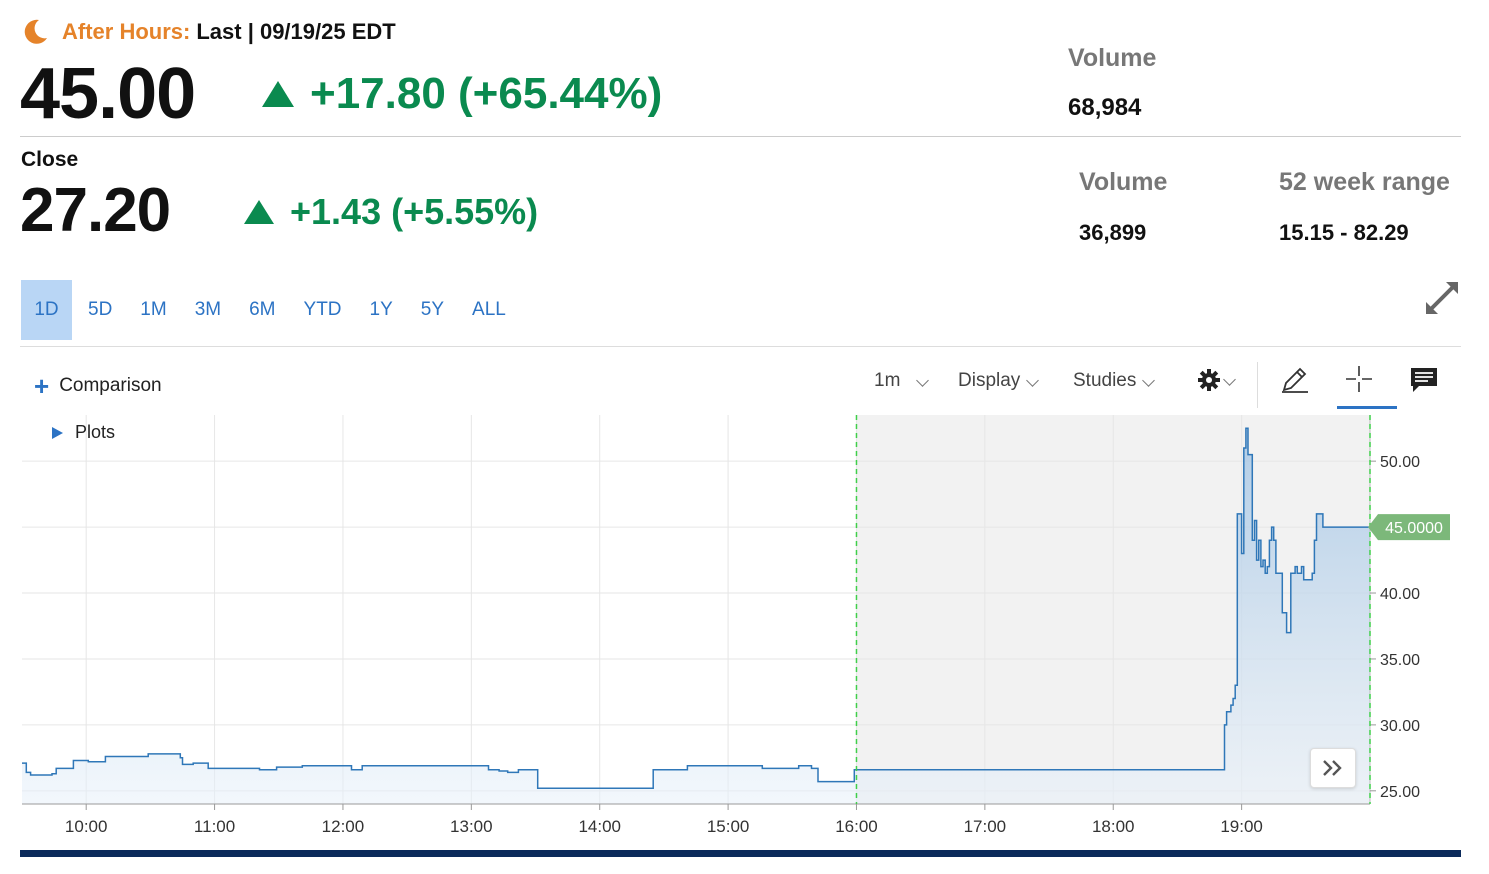  I want to click on after-hours-header: After Hours: Last | 09/19/25 EDT, so click(208, 32).